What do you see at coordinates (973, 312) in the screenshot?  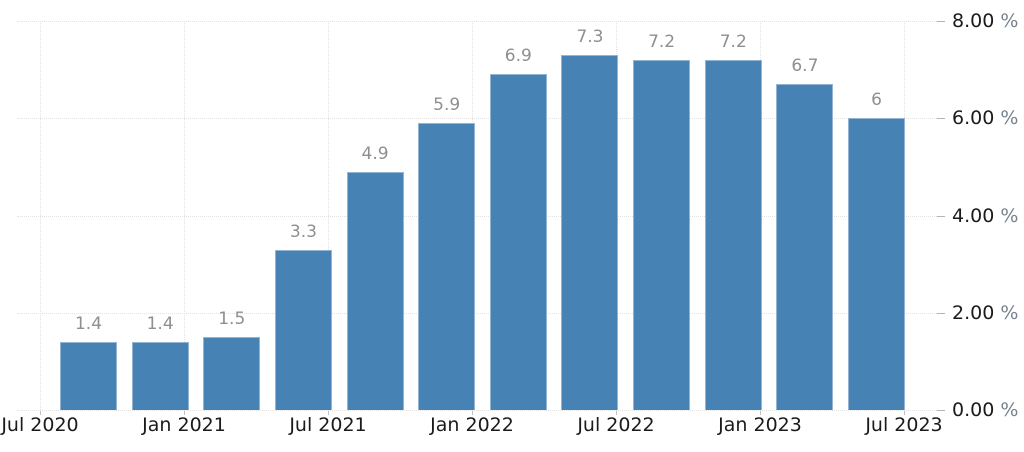 I see `y-tick-value: 2.00` at bounding box center [973, 312].